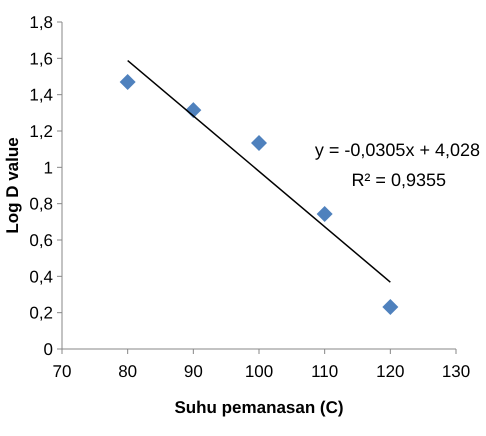  I want to click on x-tick-label: 80, so click(128, 371).